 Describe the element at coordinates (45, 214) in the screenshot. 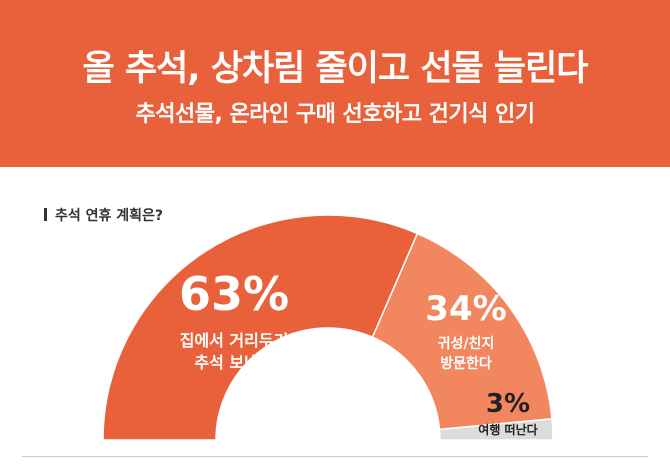

I see `title-bar-marker` at that location.